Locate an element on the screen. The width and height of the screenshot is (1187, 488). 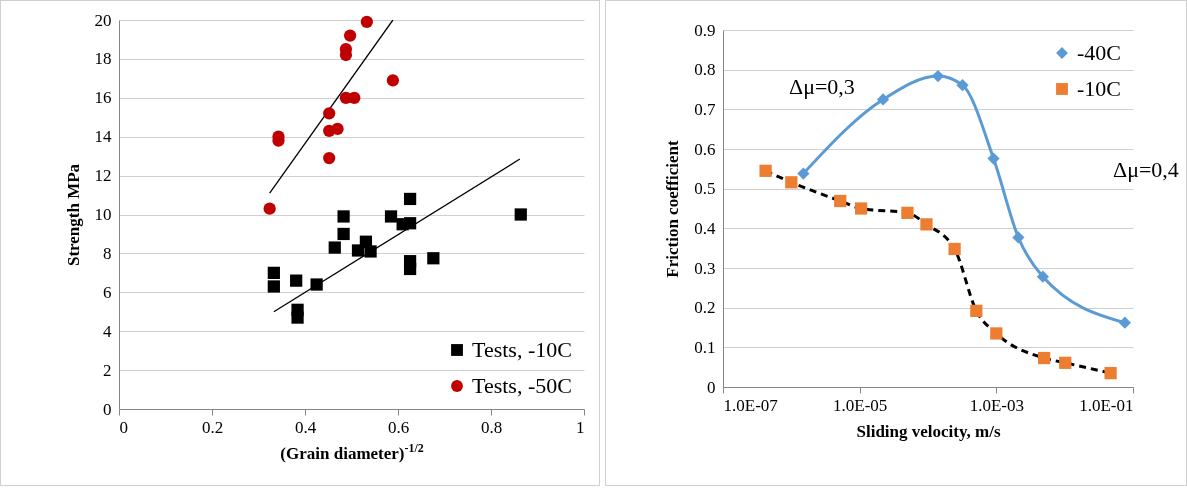
y-tick-label: 16 is located at coordinates (103, 98).